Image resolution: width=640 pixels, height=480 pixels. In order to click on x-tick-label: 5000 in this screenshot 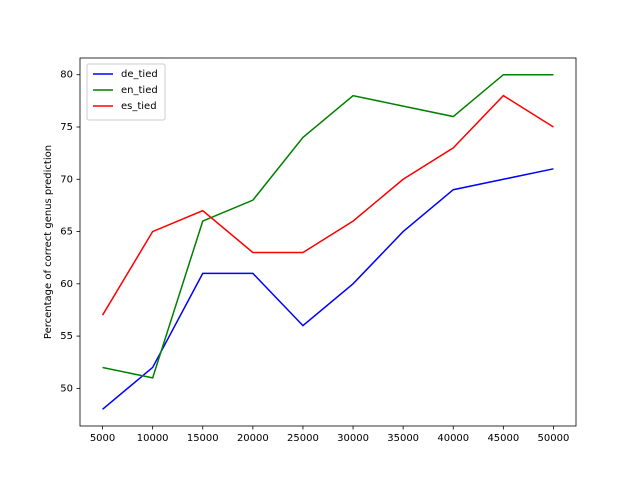, I will do `click(102, 438)`.